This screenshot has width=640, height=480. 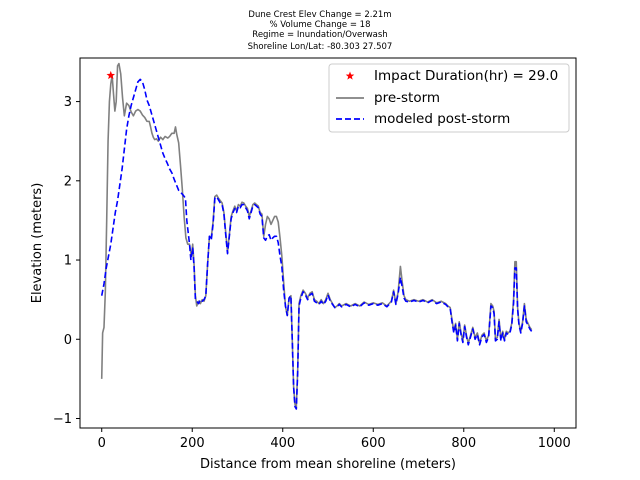 I want to click on x-tick-label: 200, so click(x=192, y=443).